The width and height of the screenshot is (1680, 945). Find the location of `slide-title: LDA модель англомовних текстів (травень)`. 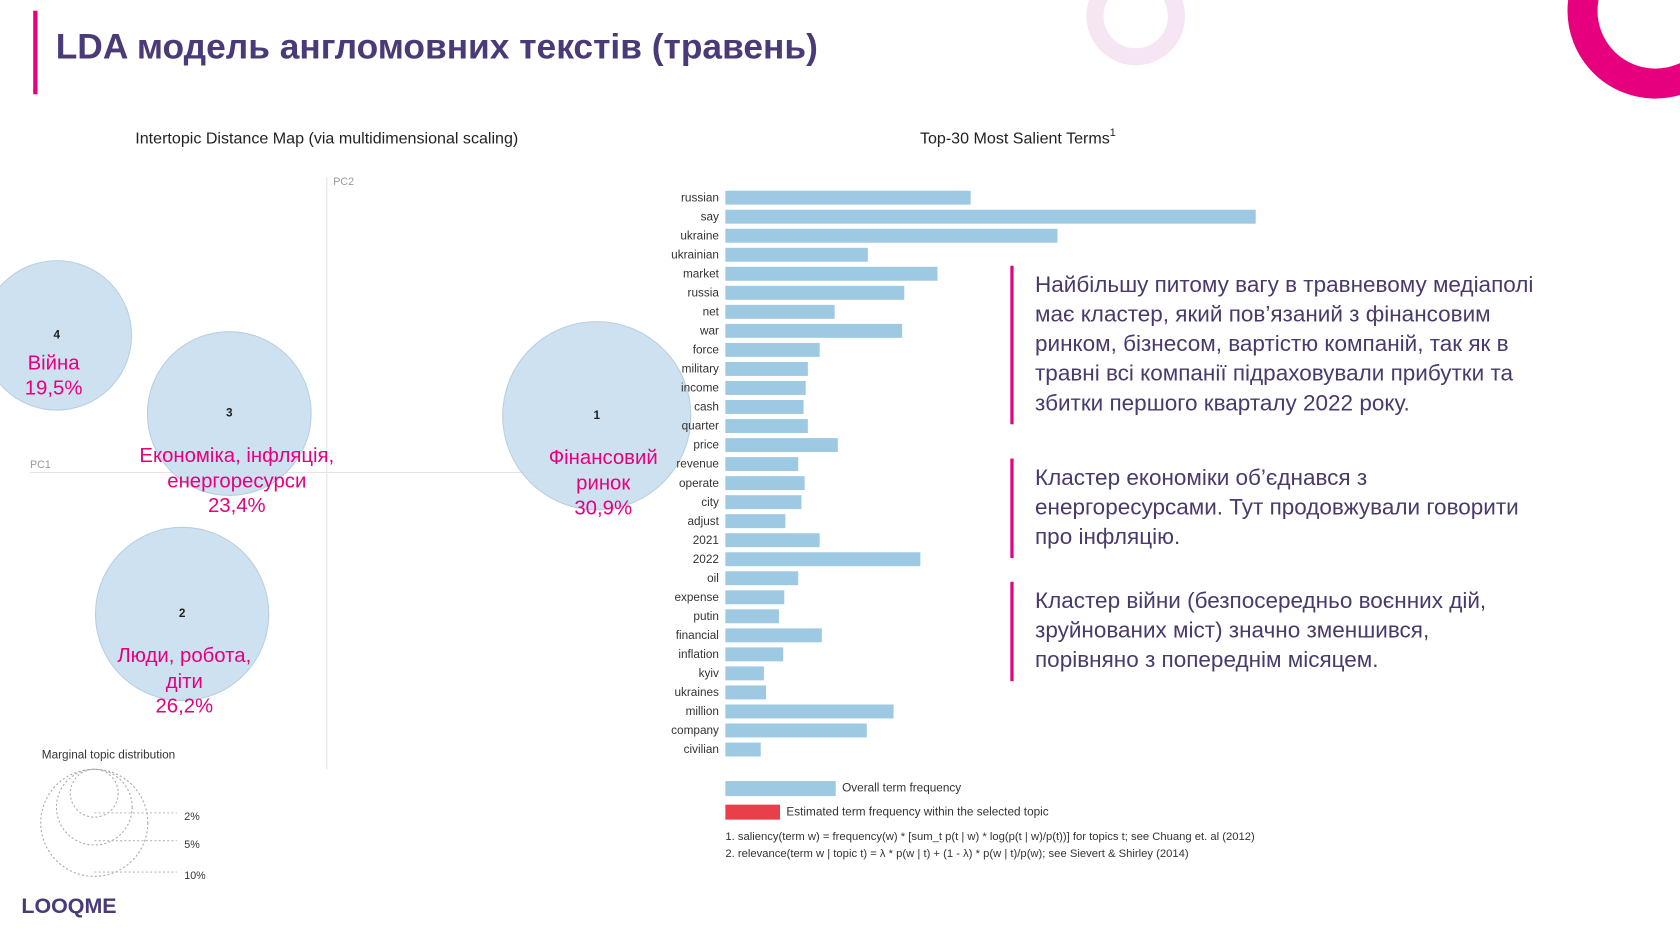

slide-title: LDA модель англомовних текстів (травень) is located at coordinates (437, 47).